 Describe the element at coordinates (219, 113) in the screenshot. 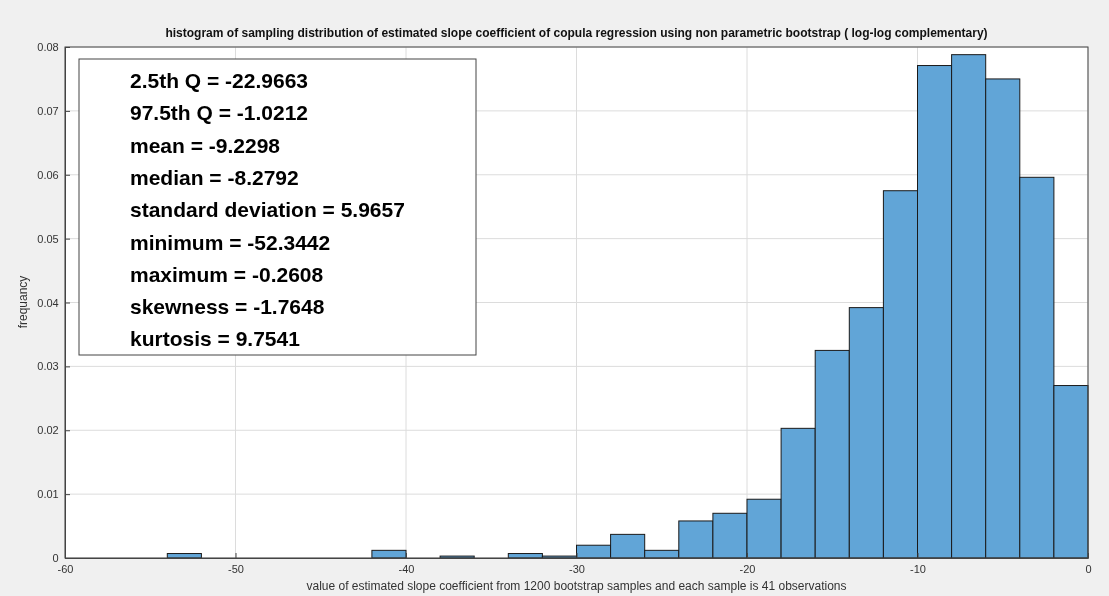

I see `annotation: 97.5th Q = -1.0212` at that location.